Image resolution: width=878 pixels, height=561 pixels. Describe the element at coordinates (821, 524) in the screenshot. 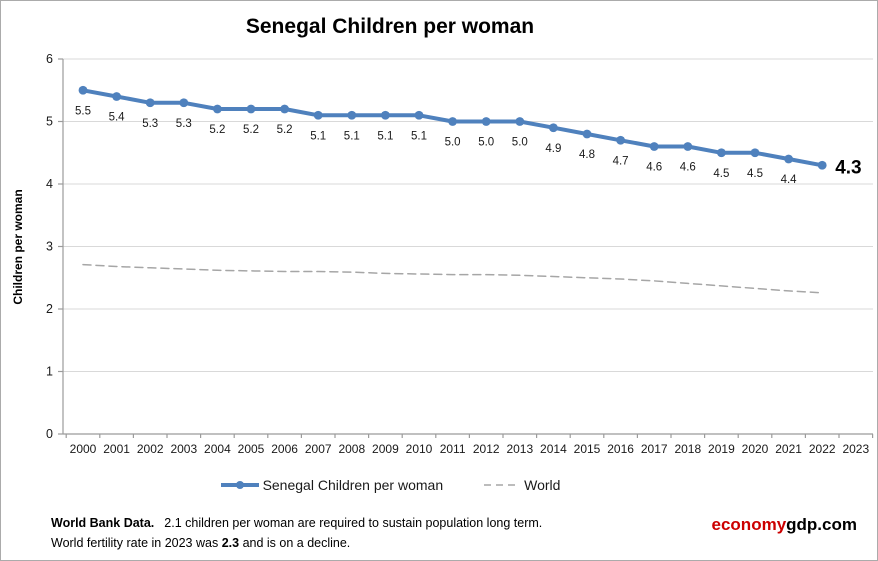

I see `brand-logo-dark-part: gdp.com` at that location.